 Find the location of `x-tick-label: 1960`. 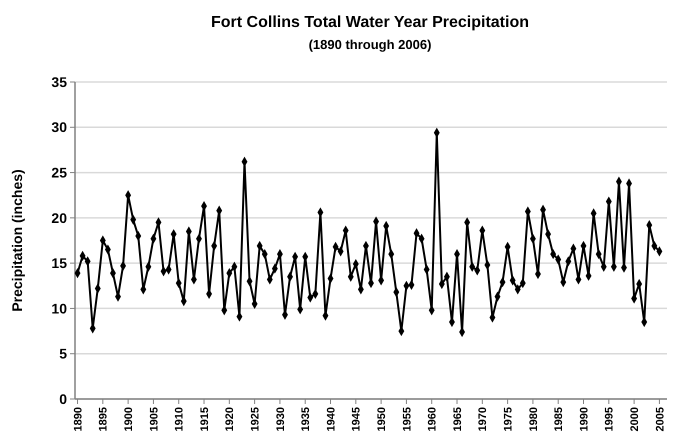

x-tick-label: 1960 is located at coordinates (432, 419).